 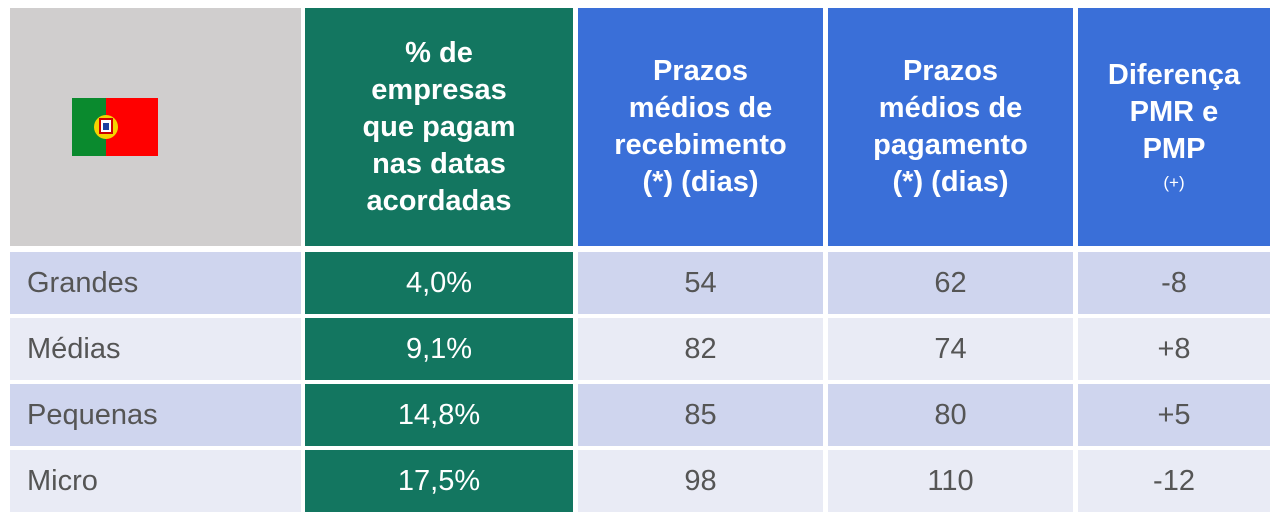 I want to click on header-flag-cell, so click(x=155, y=127).